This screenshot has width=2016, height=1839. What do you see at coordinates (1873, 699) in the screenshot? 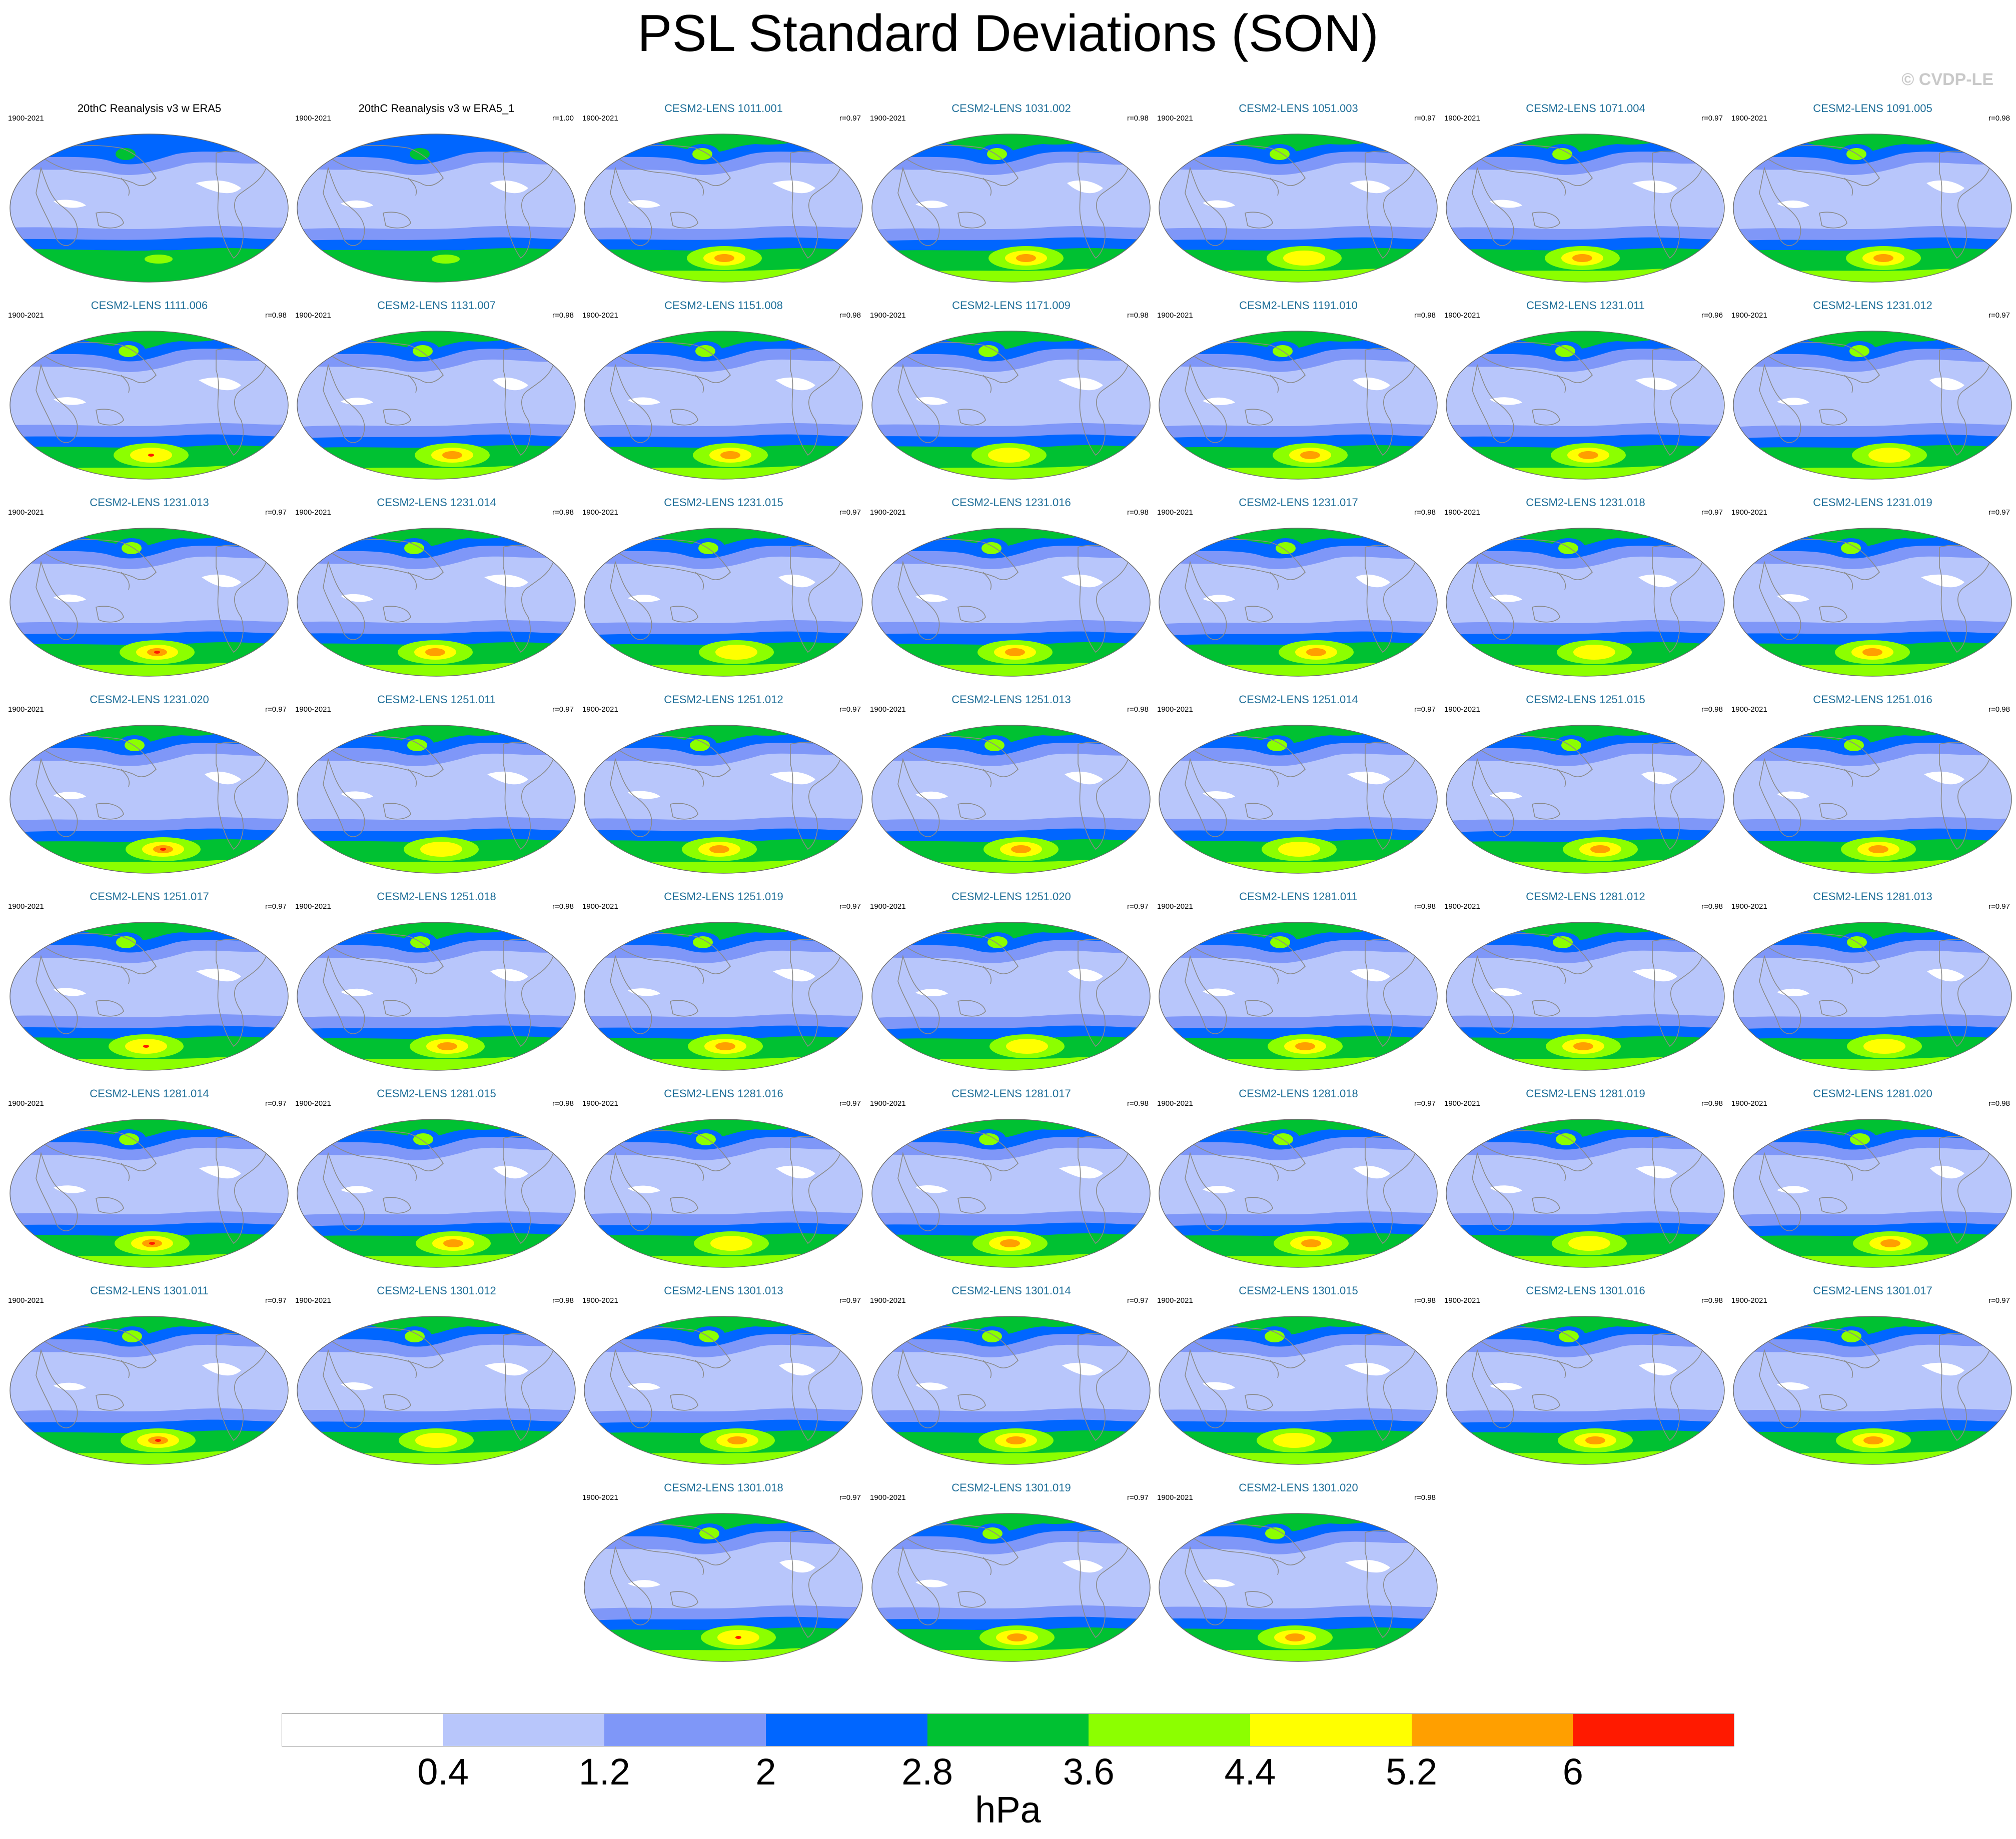
I see `panel-title: CESM2-LENS 1251.016` at bounding box center [1873, 699].